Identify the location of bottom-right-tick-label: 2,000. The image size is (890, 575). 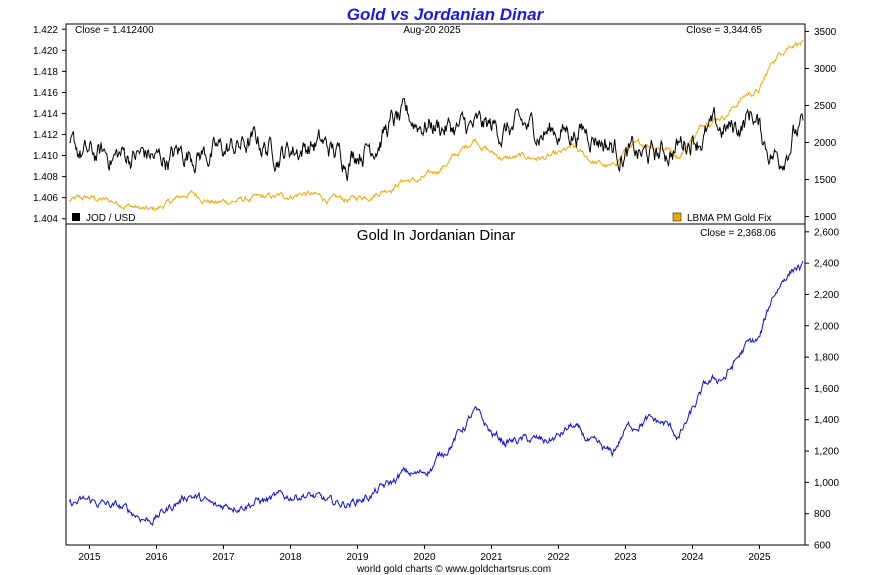
(826, 326).